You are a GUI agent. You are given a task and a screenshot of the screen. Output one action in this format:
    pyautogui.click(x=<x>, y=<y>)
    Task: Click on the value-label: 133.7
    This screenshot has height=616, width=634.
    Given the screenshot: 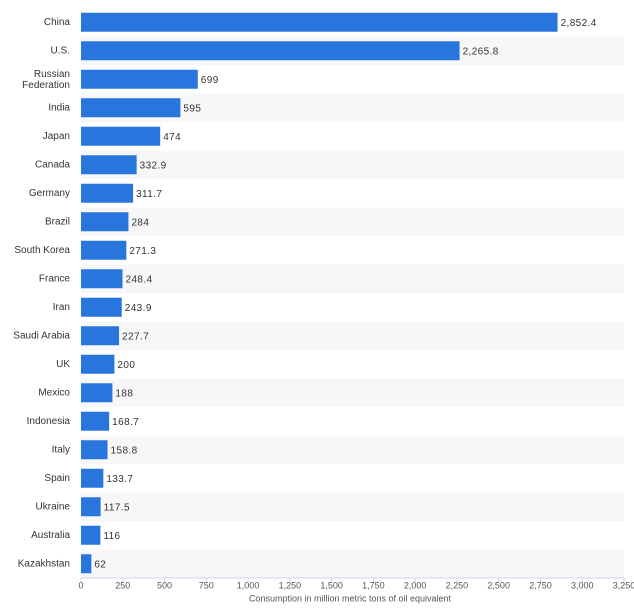 What is the action you would take?
    pyautogui.click(x=119, y=479)
    